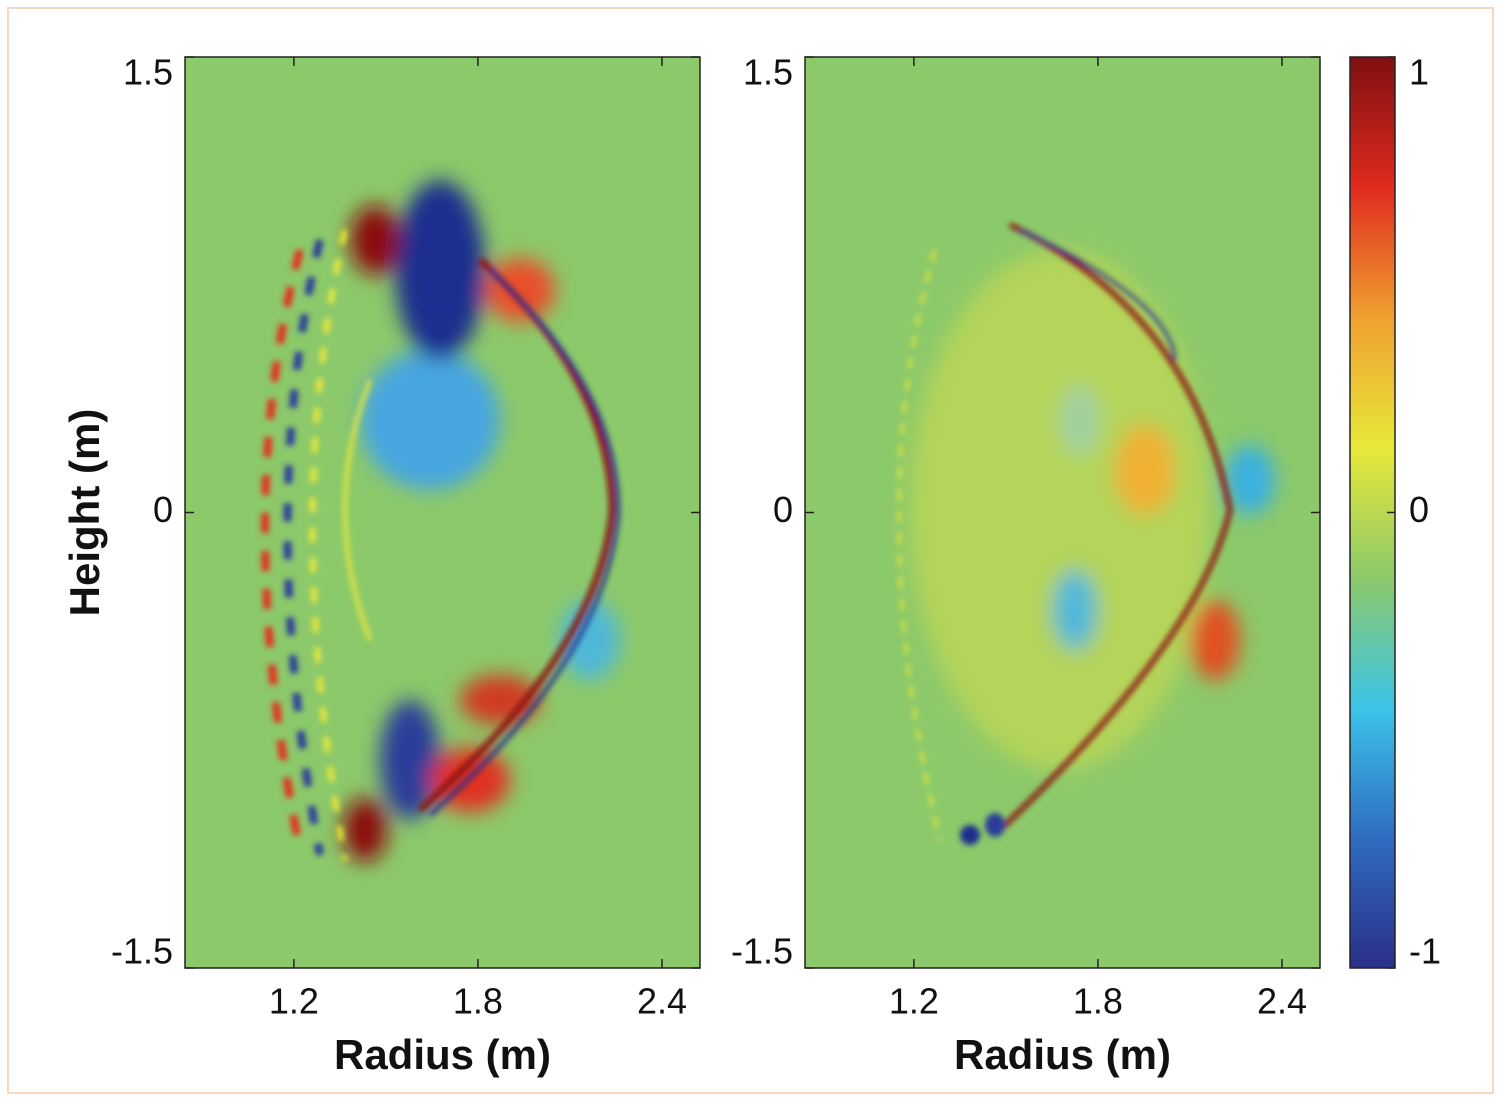 Image resolution: width=1501 pixels, height=1097 pixels. I want to click on y-axis-label: Height (m), so click(84, 513).